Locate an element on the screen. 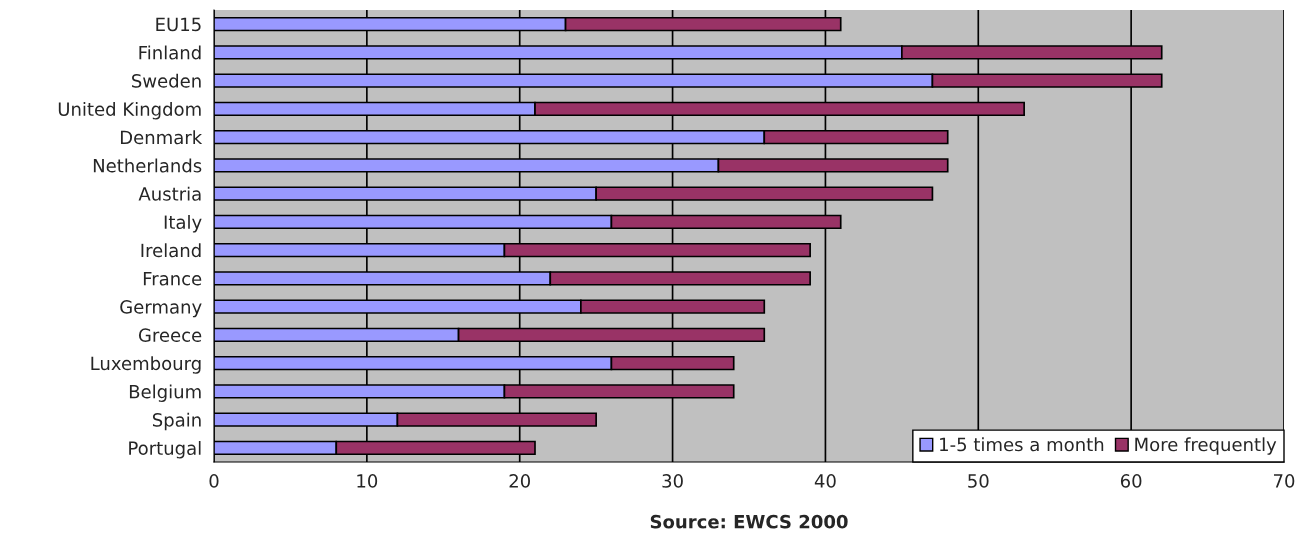 This screenshot has height=544, width=1308. x-tick-label: 60 is located at coordinates (1131, 481).